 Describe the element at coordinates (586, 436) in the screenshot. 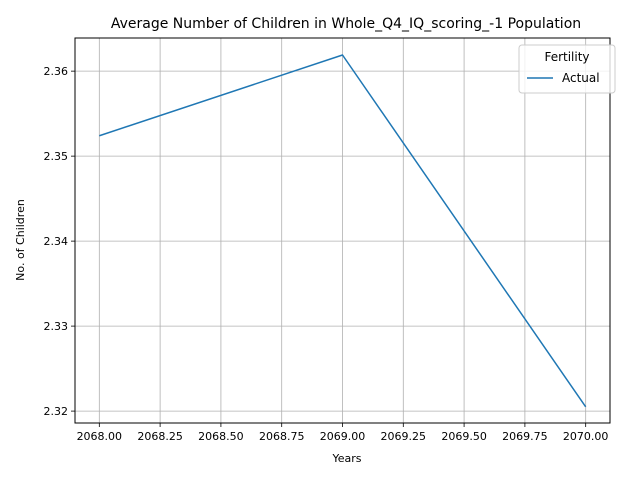

I see `x-tick-label: 2070.00` at that location.